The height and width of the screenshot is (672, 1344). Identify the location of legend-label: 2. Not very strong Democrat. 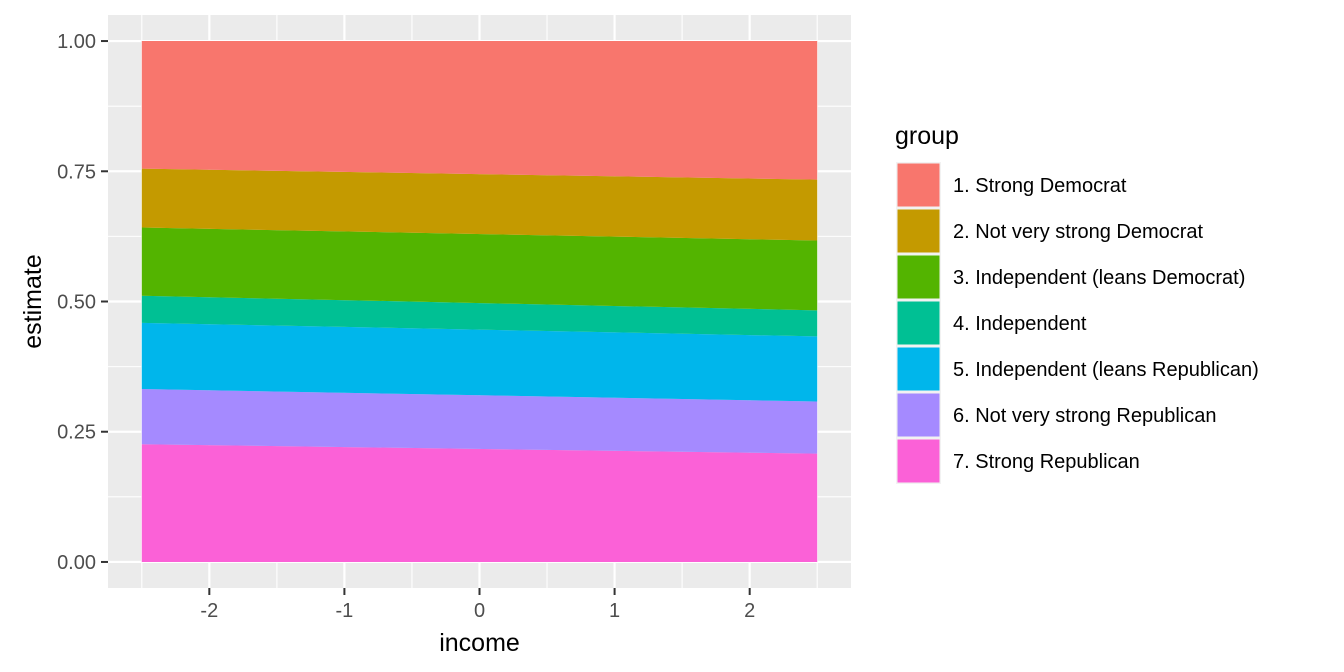
(1078, 232).